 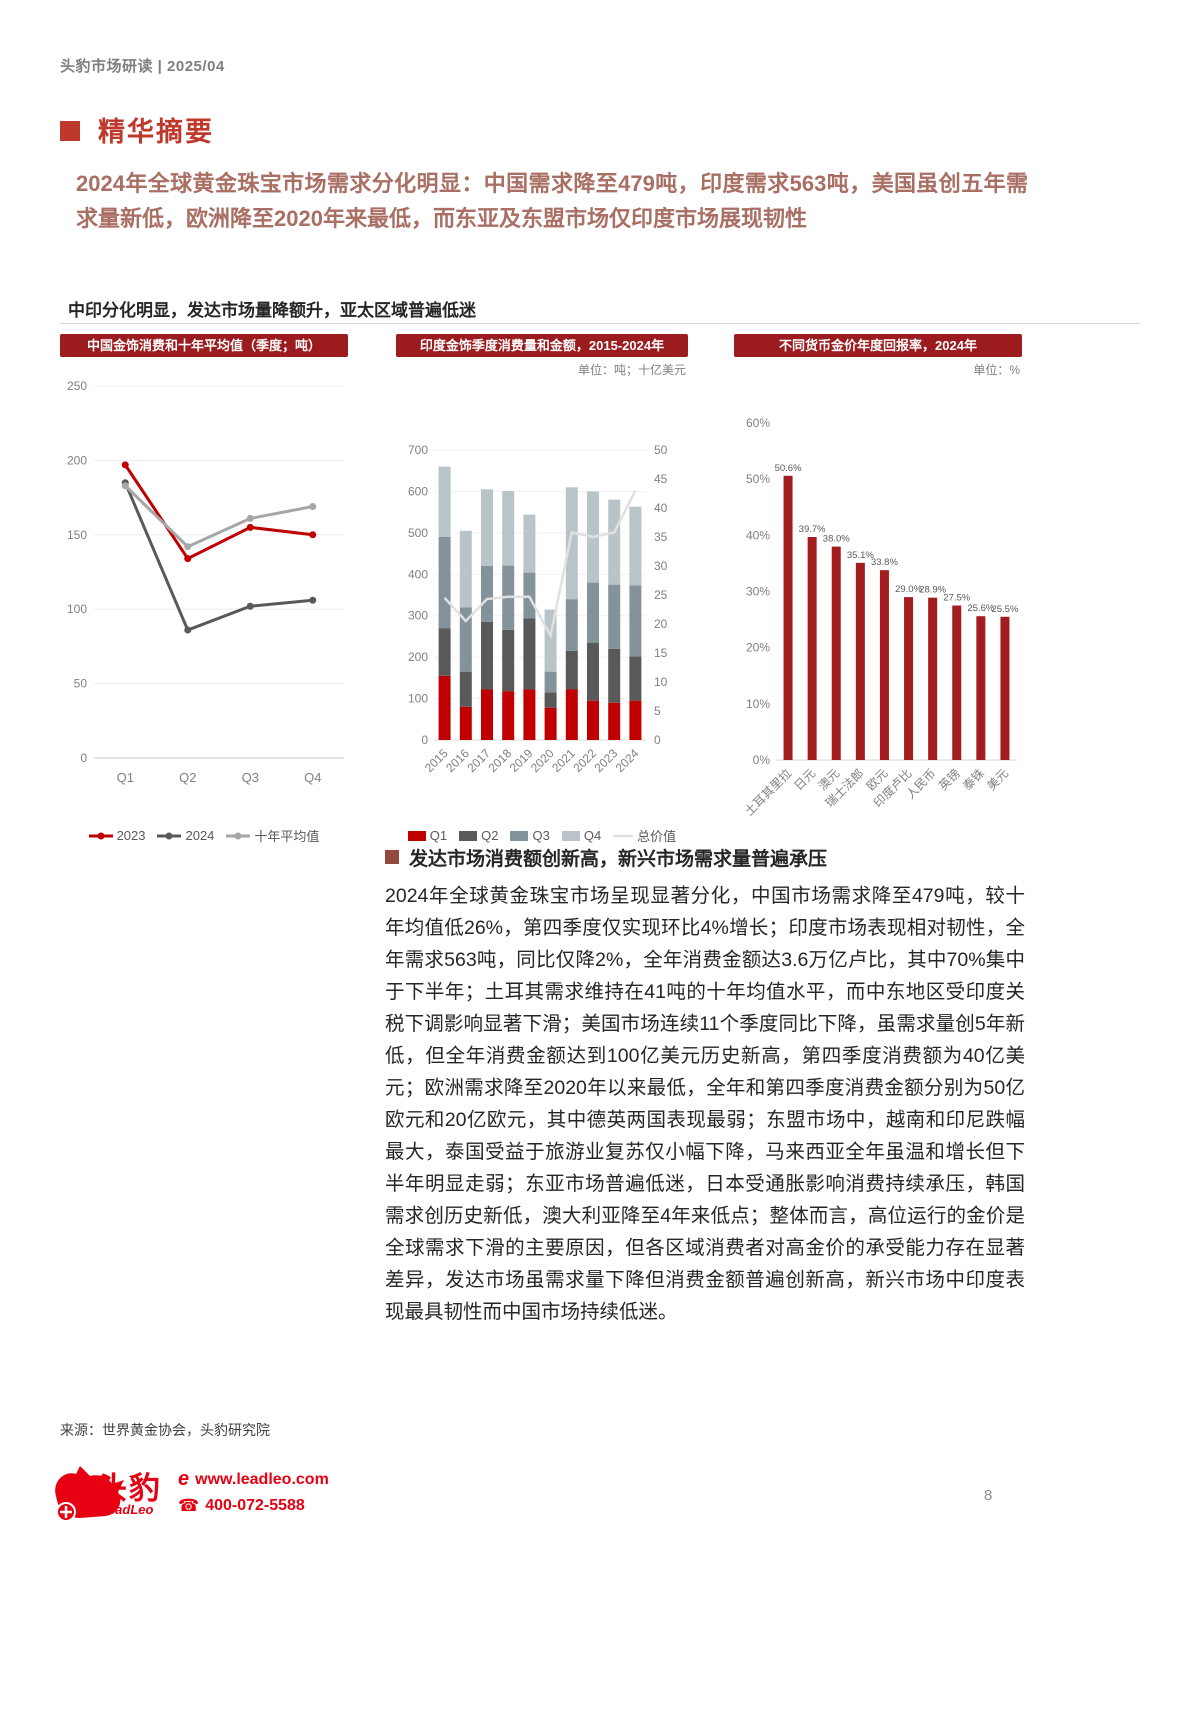 What do you see at coordinates (980, 608) in the screenshot?
I see `svg-text: 25.6%` at bounding box center [980, 608].